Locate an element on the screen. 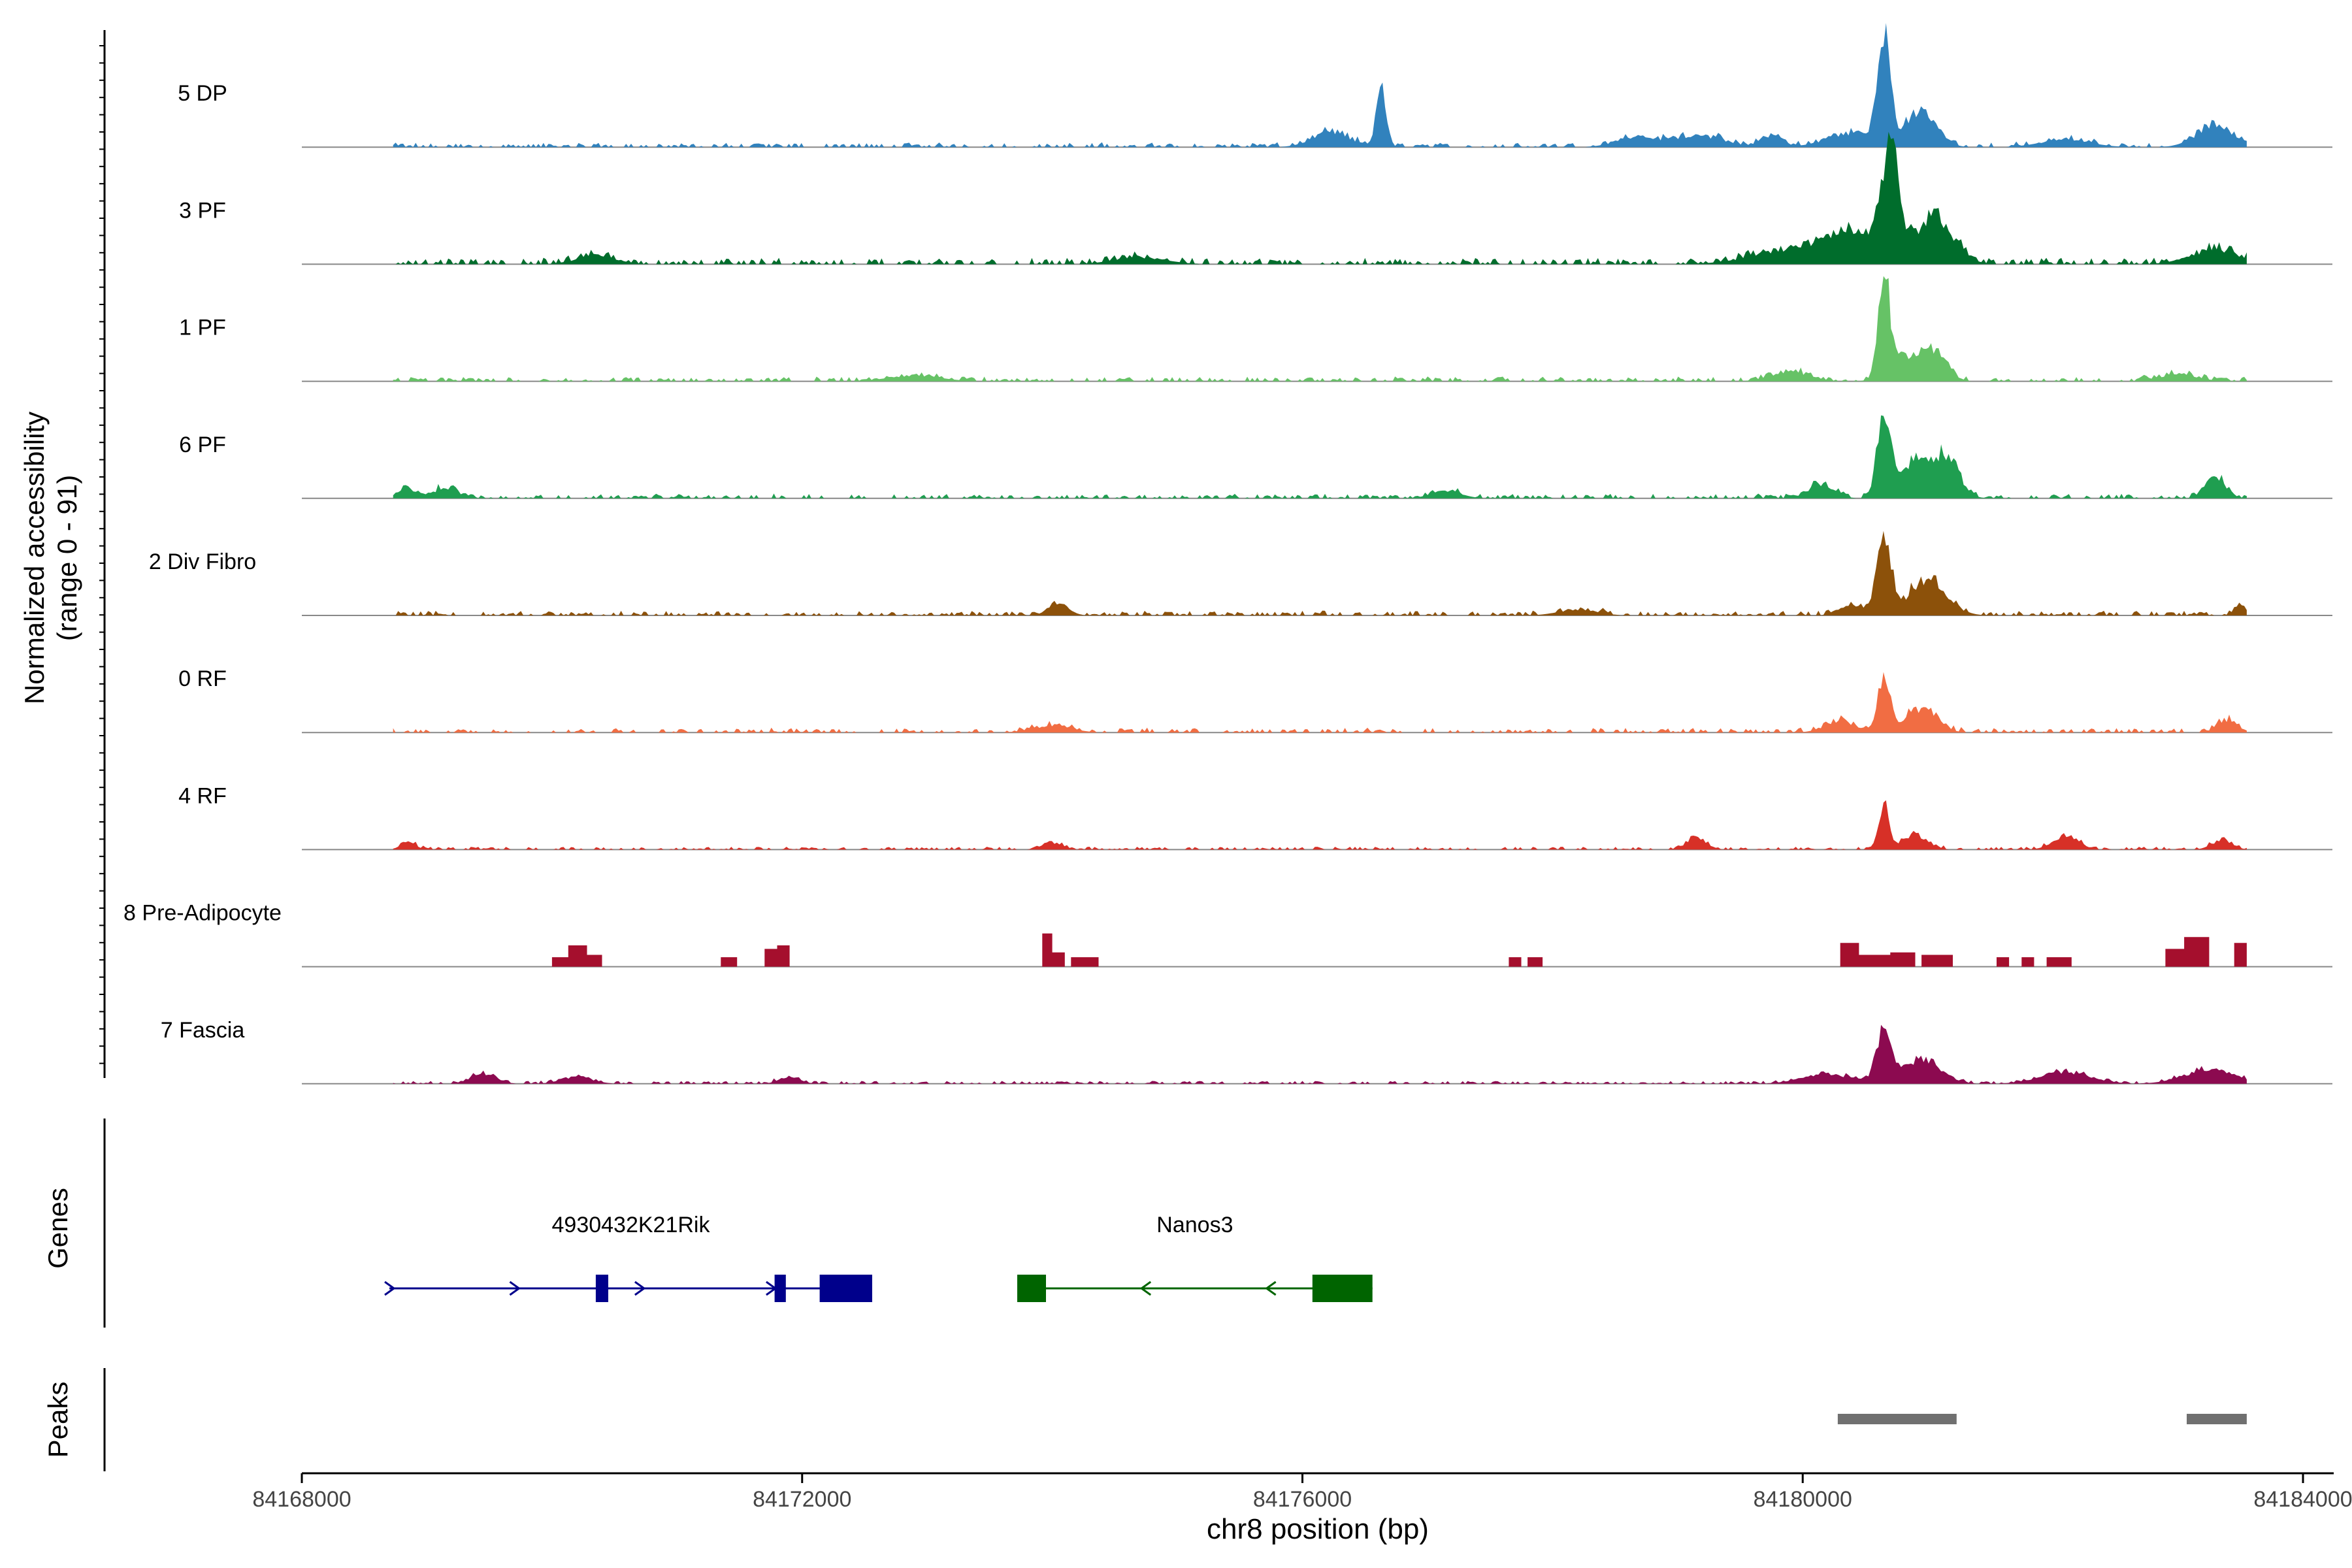 The height and width of the screenshot is (1568, 2352). peaks-track-label: Peaks is located at coordinates (57, 1420).